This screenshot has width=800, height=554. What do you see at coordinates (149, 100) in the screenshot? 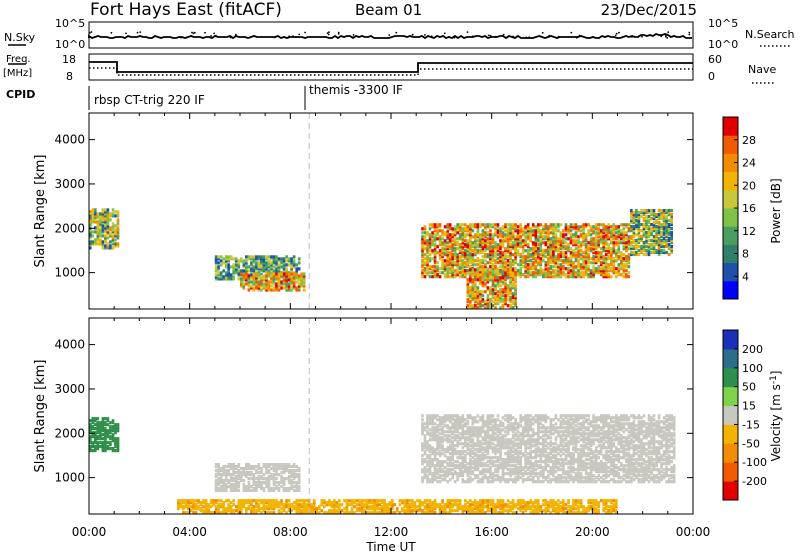
I see `cpid-entry-1: rbsp CT-trig 220 IF` at bounding box center [149, 100].